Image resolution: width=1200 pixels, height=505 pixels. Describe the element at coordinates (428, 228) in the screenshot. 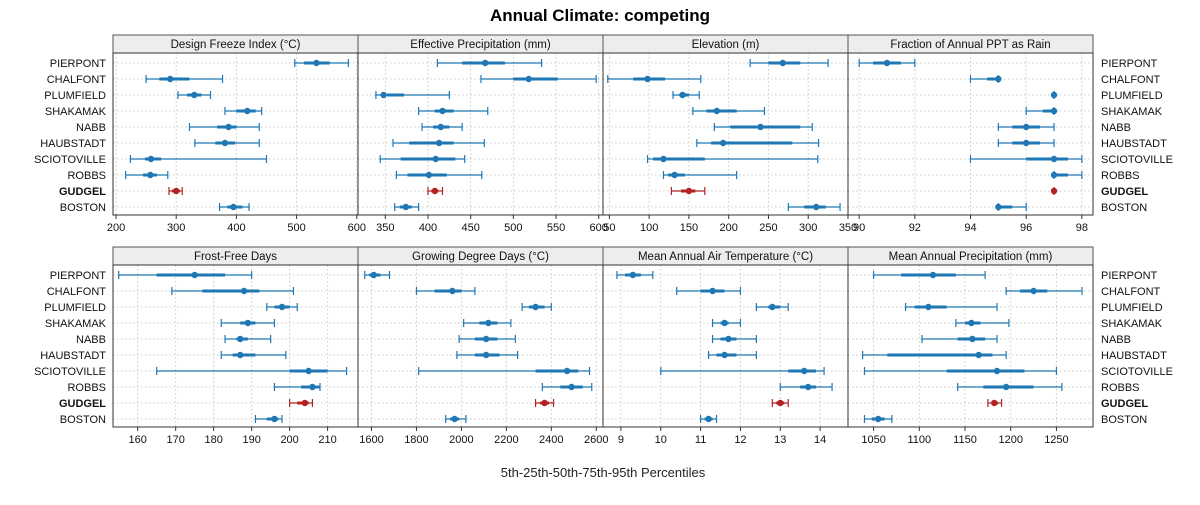

I see `x-tick-label: 400` at that location.